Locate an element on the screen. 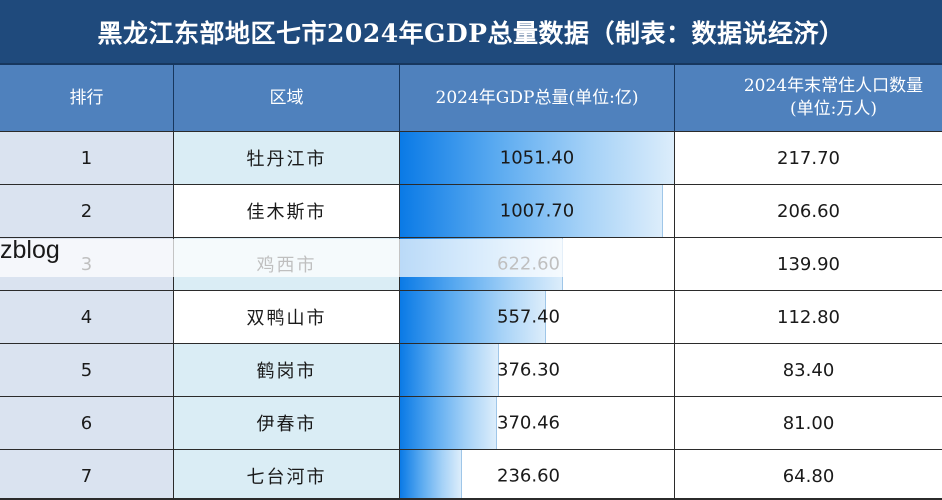 This screenshot has height=500, width=942. gdp-value: 1007.70 is located at coordinates (537, 211).